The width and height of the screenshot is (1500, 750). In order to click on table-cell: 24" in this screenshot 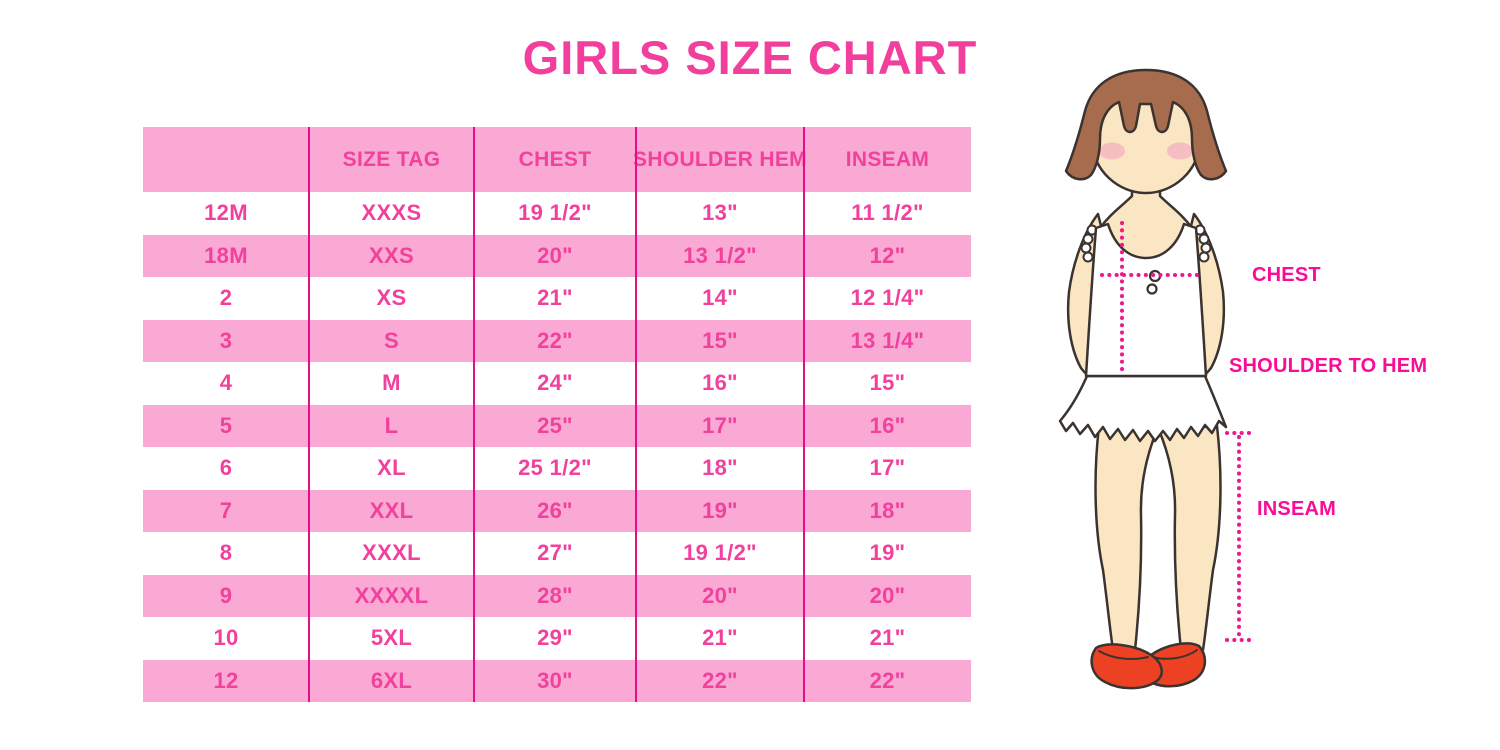, I will do `click(555, 383)`.